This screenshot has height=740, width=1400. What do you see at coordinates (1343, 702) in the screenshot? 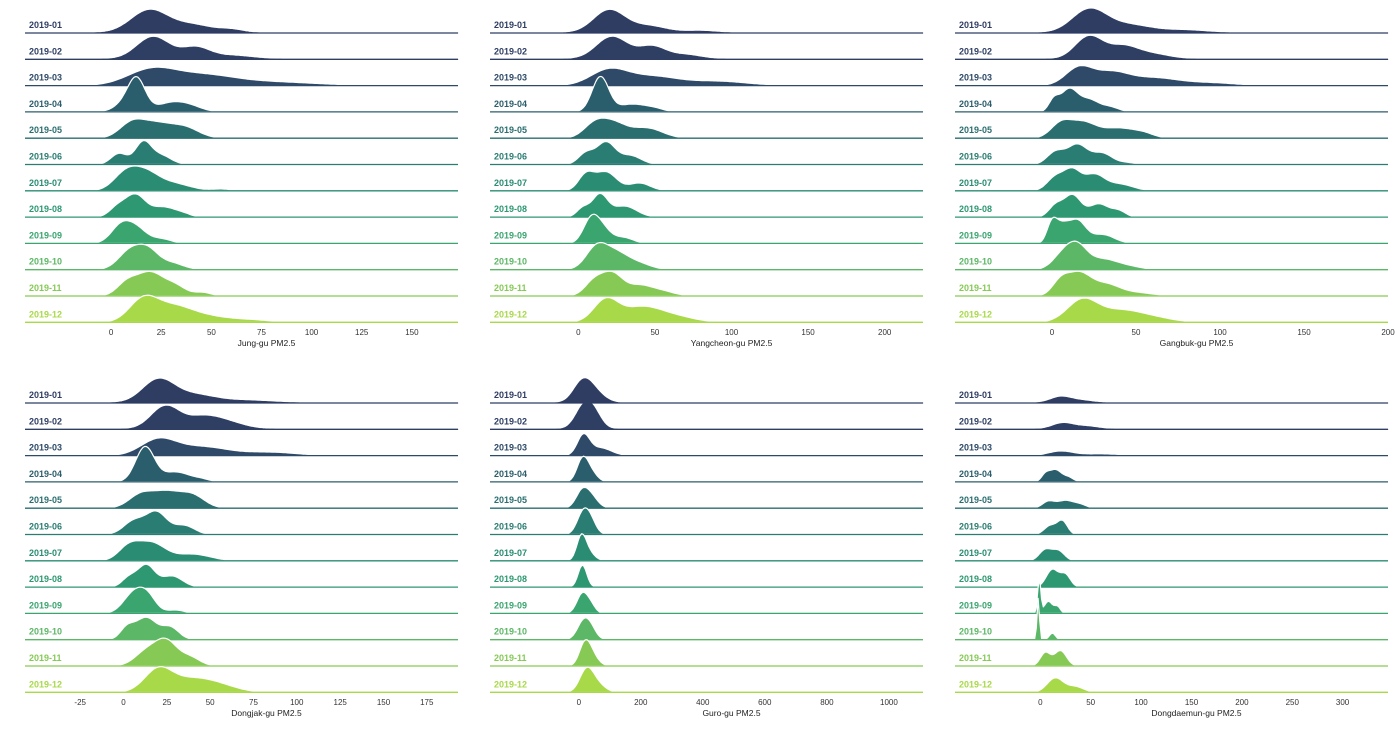
I see `x-tick-label: 300` at bounding box center [1343, 702].